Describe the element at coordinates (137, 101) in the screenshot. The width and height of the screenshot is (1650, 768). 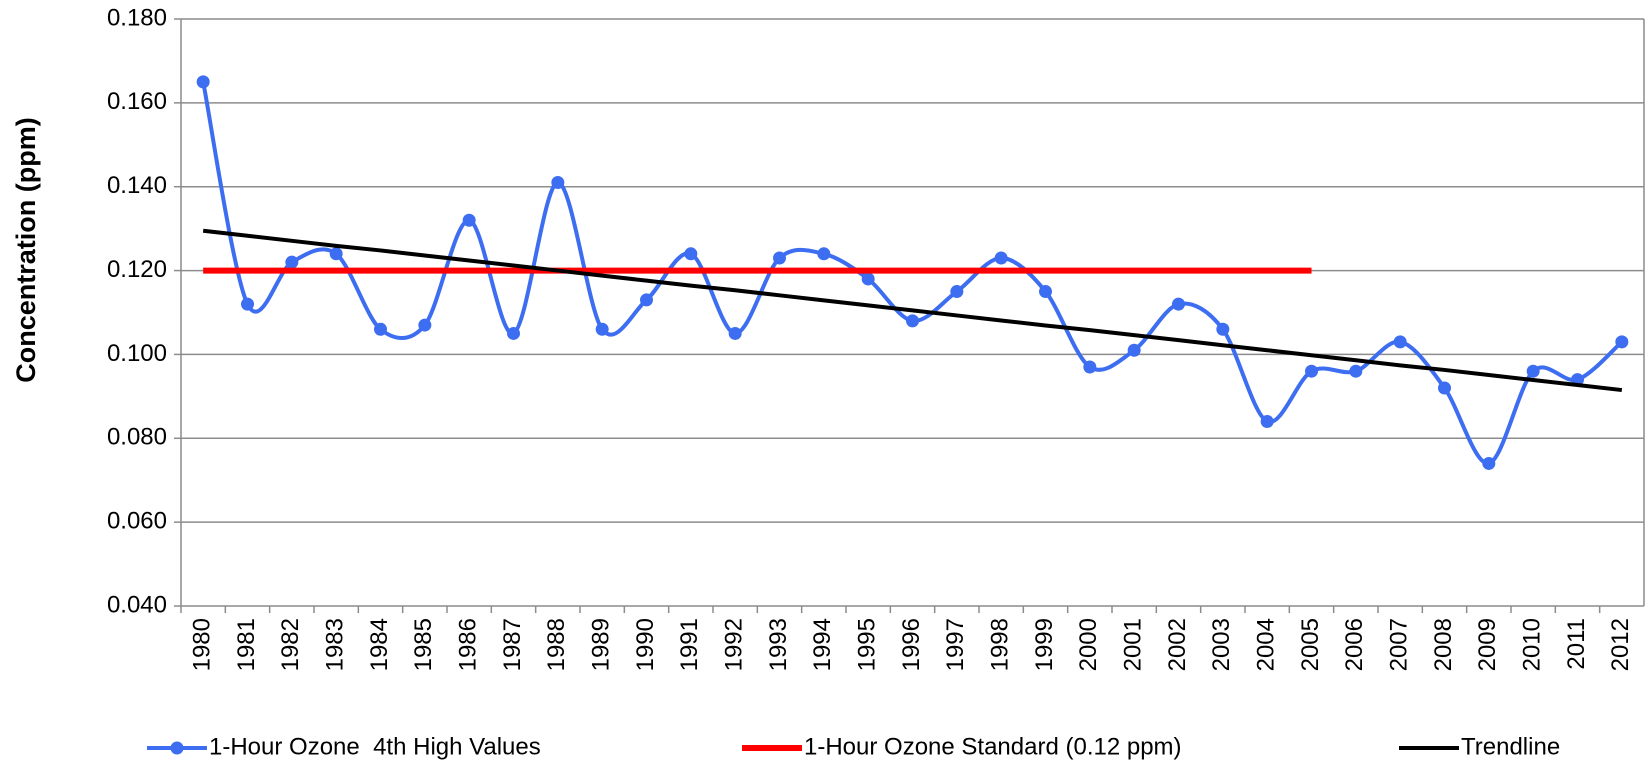
I see `y-tick-label: 0.160` at that location.